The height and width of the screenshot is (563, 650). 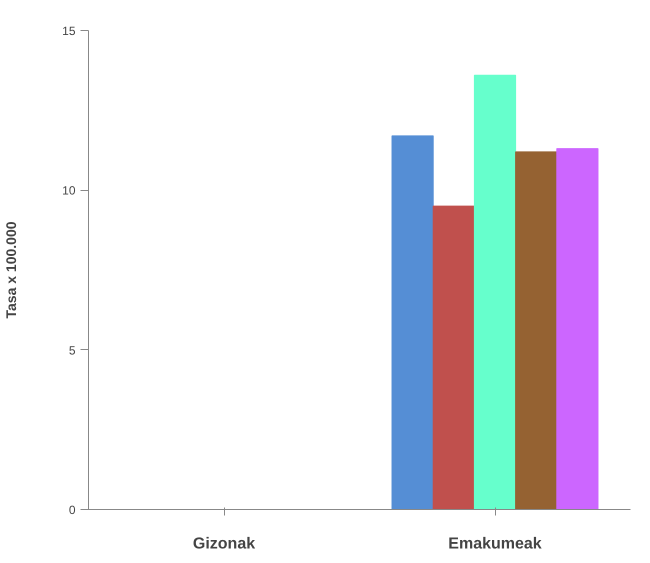 I want to click on y-tick-label: 0, so click(x=72, y=510).